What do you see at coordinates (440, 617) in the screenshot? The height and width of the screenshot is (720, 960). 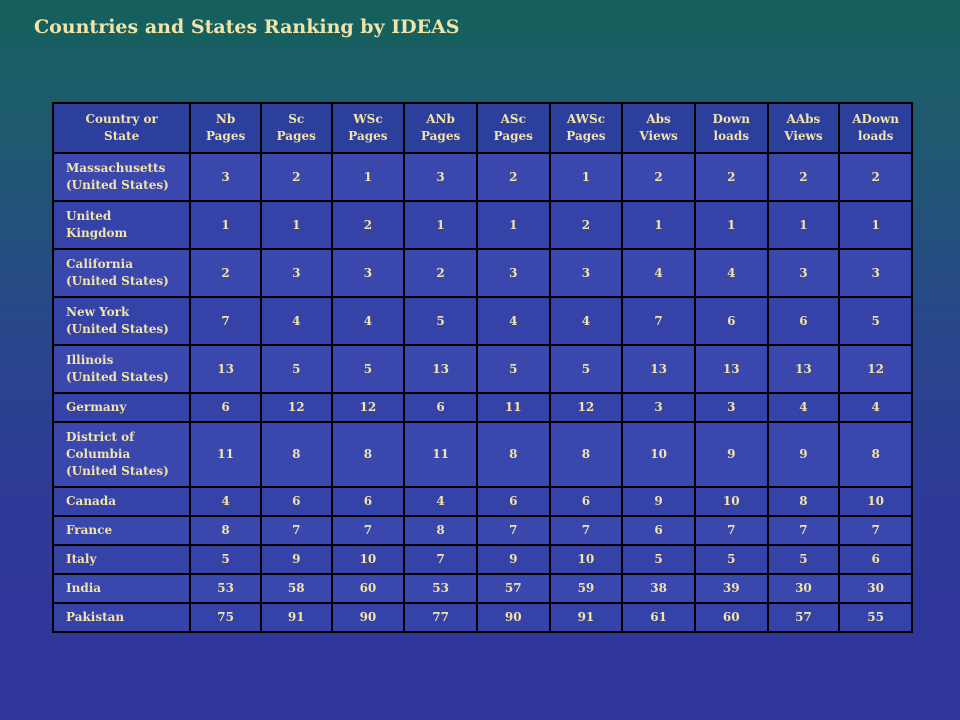 I see `rank-cell: 77` at bounding box center [440, 617].